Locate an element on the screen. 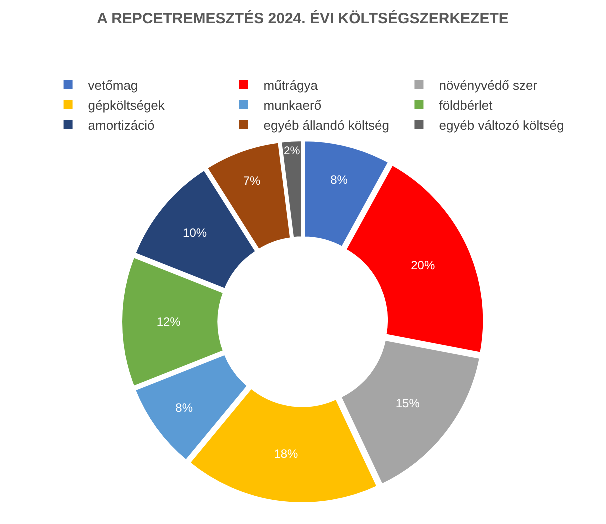  legend-label: növényvédő szer is located at coordinates (488, 86).